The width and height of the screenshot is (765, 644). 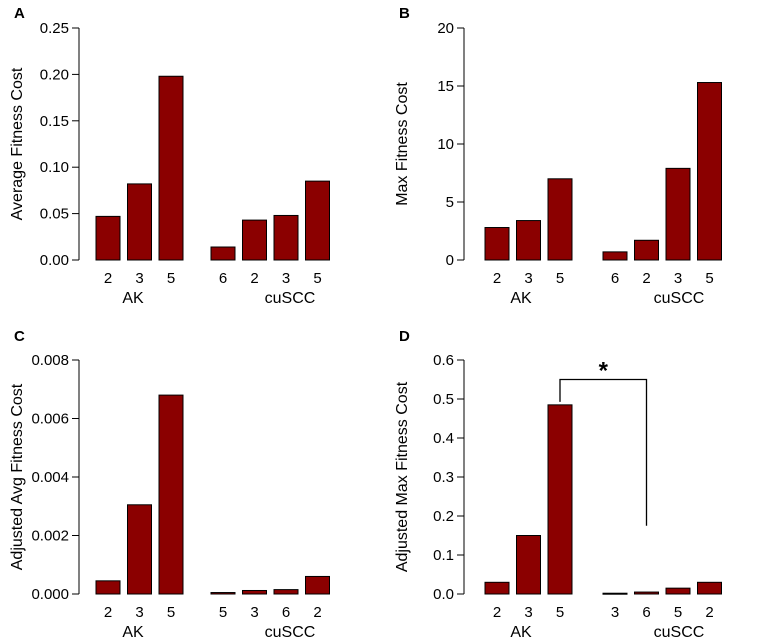 What do you see at coordinates (404, 336) in the screenshot?
I see `panel-label: D` at bounding box center [404, 336].